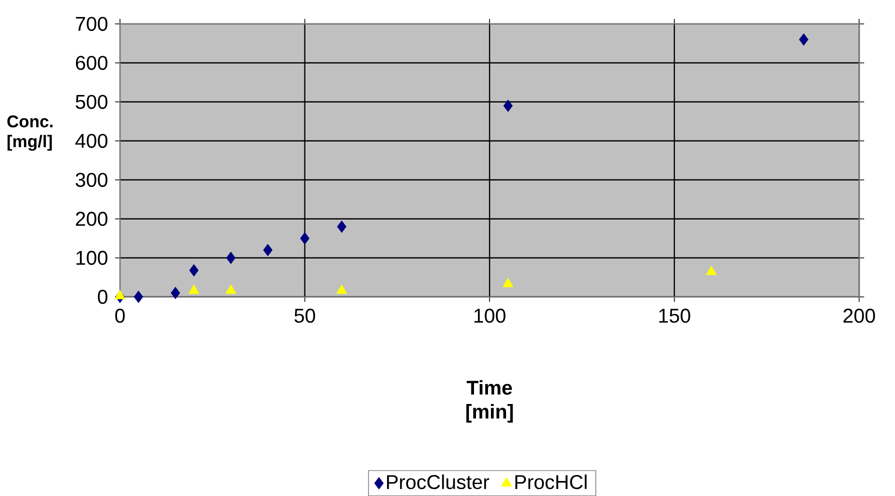  Describe the element at coordinates (92, 63) in the screenshot. I see `y-tick-label: 600` at that location.